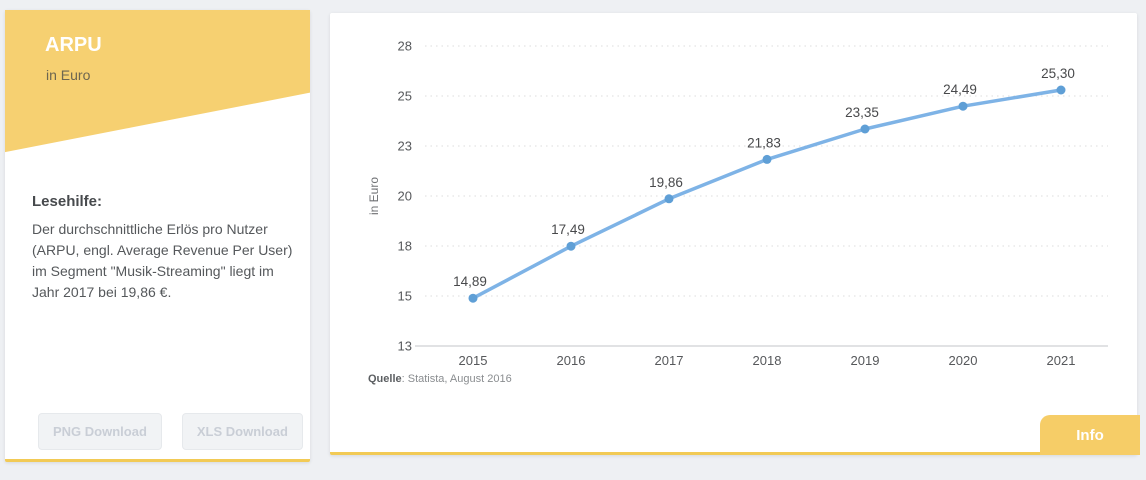 The image size is (1146, 480). What do you see at coordinates (405, 246) in the screenshot?
I see `y-tick-label: 18` at bounding box center [405, 246].